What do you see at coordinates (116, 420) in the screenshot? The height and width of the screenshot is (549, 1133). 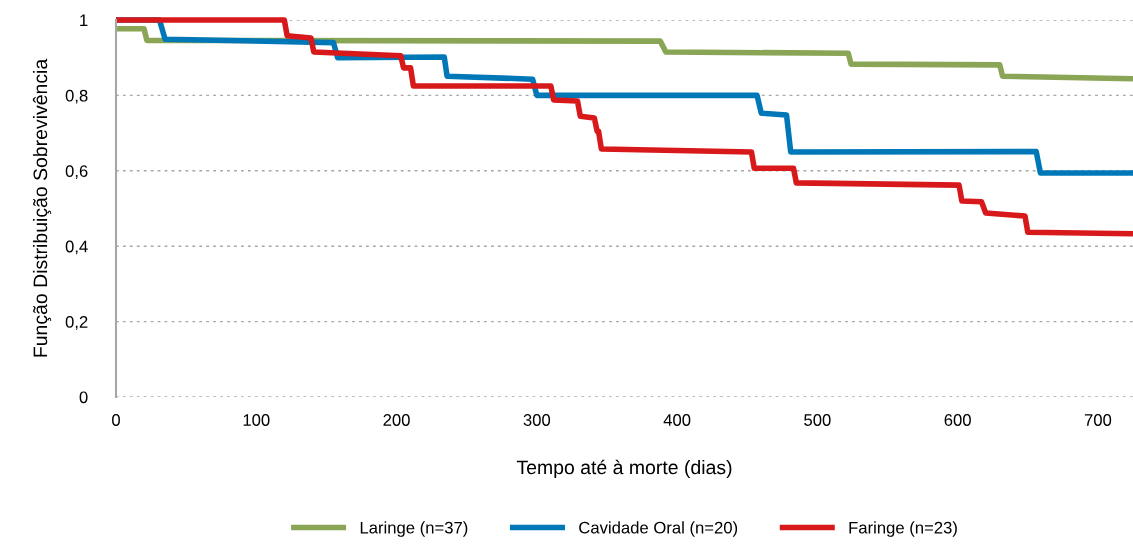 I see `x-tick-label: 0` at bounding box center [116, 420].